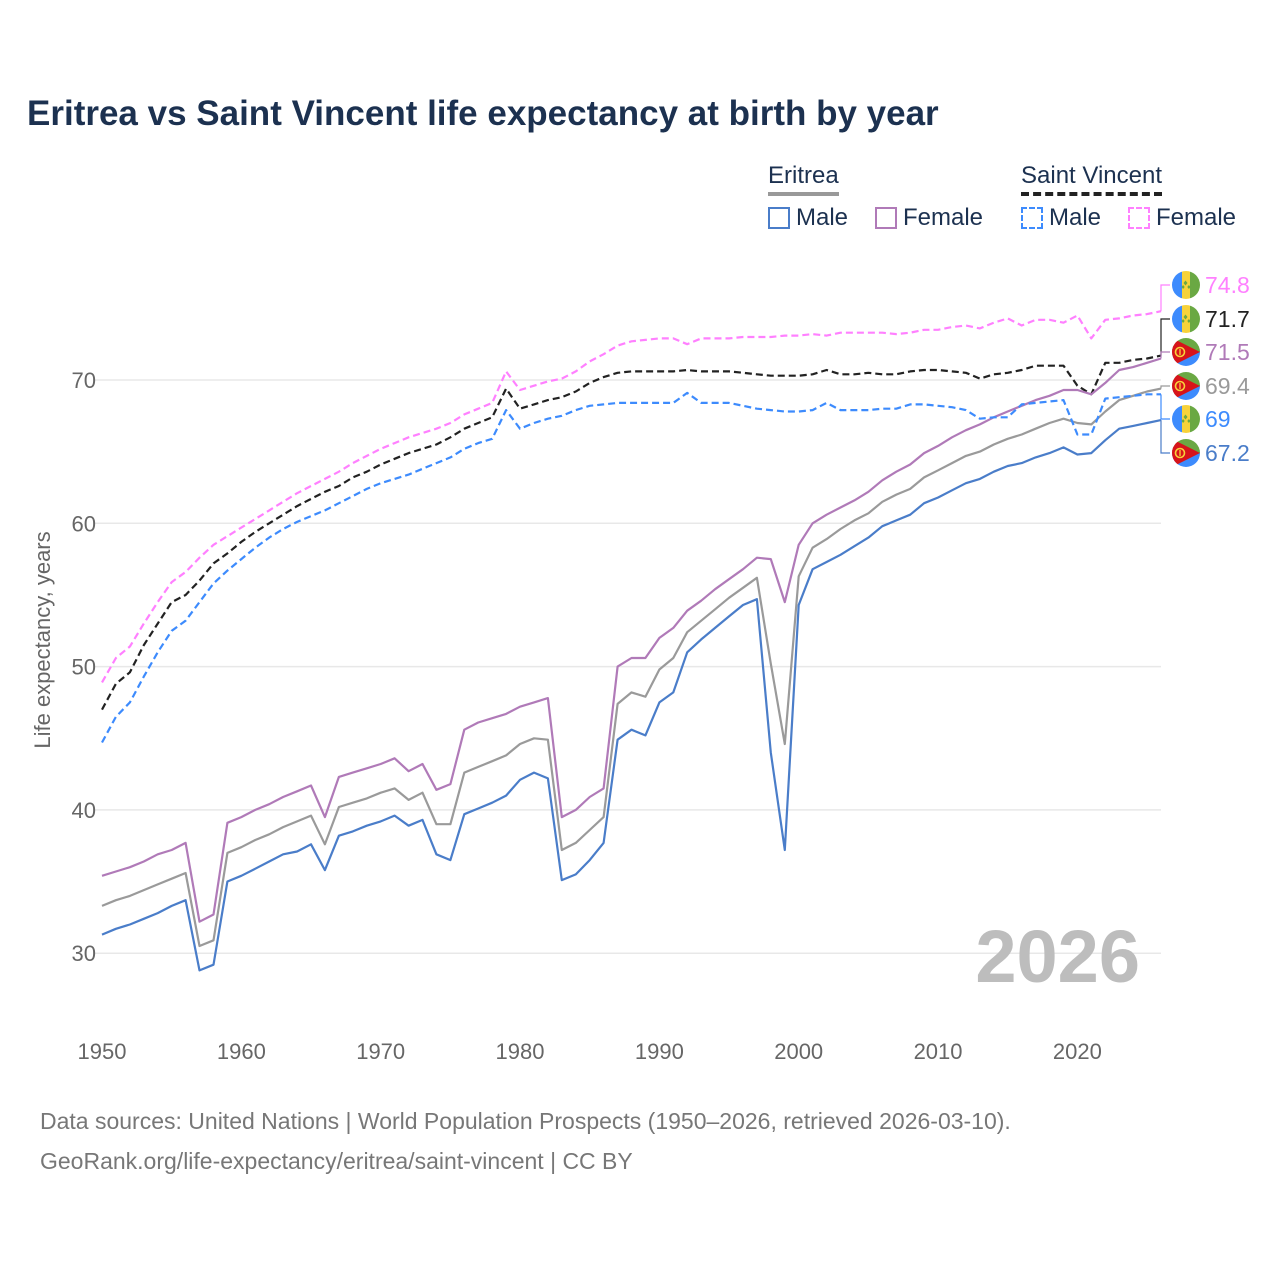  I want to click on end-value-label: 67.2, so click(1227, 453).